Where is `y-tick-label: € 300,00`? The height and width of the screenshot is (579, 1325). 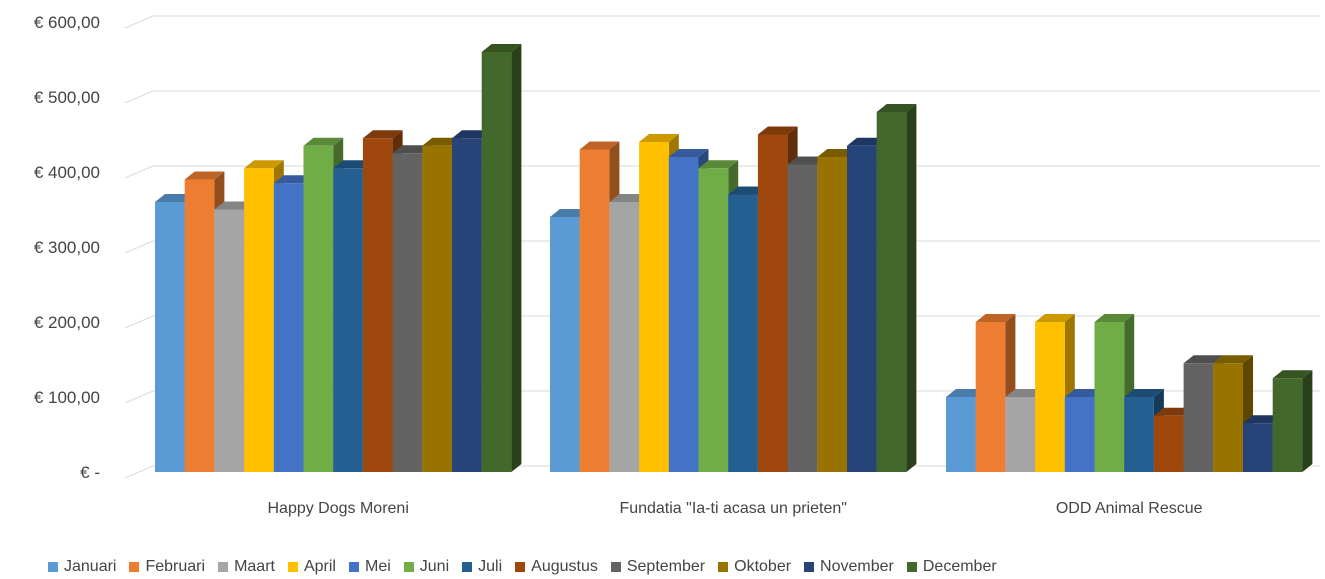
y-tick-label: € 300,00 is located at coordinates (67, 247).